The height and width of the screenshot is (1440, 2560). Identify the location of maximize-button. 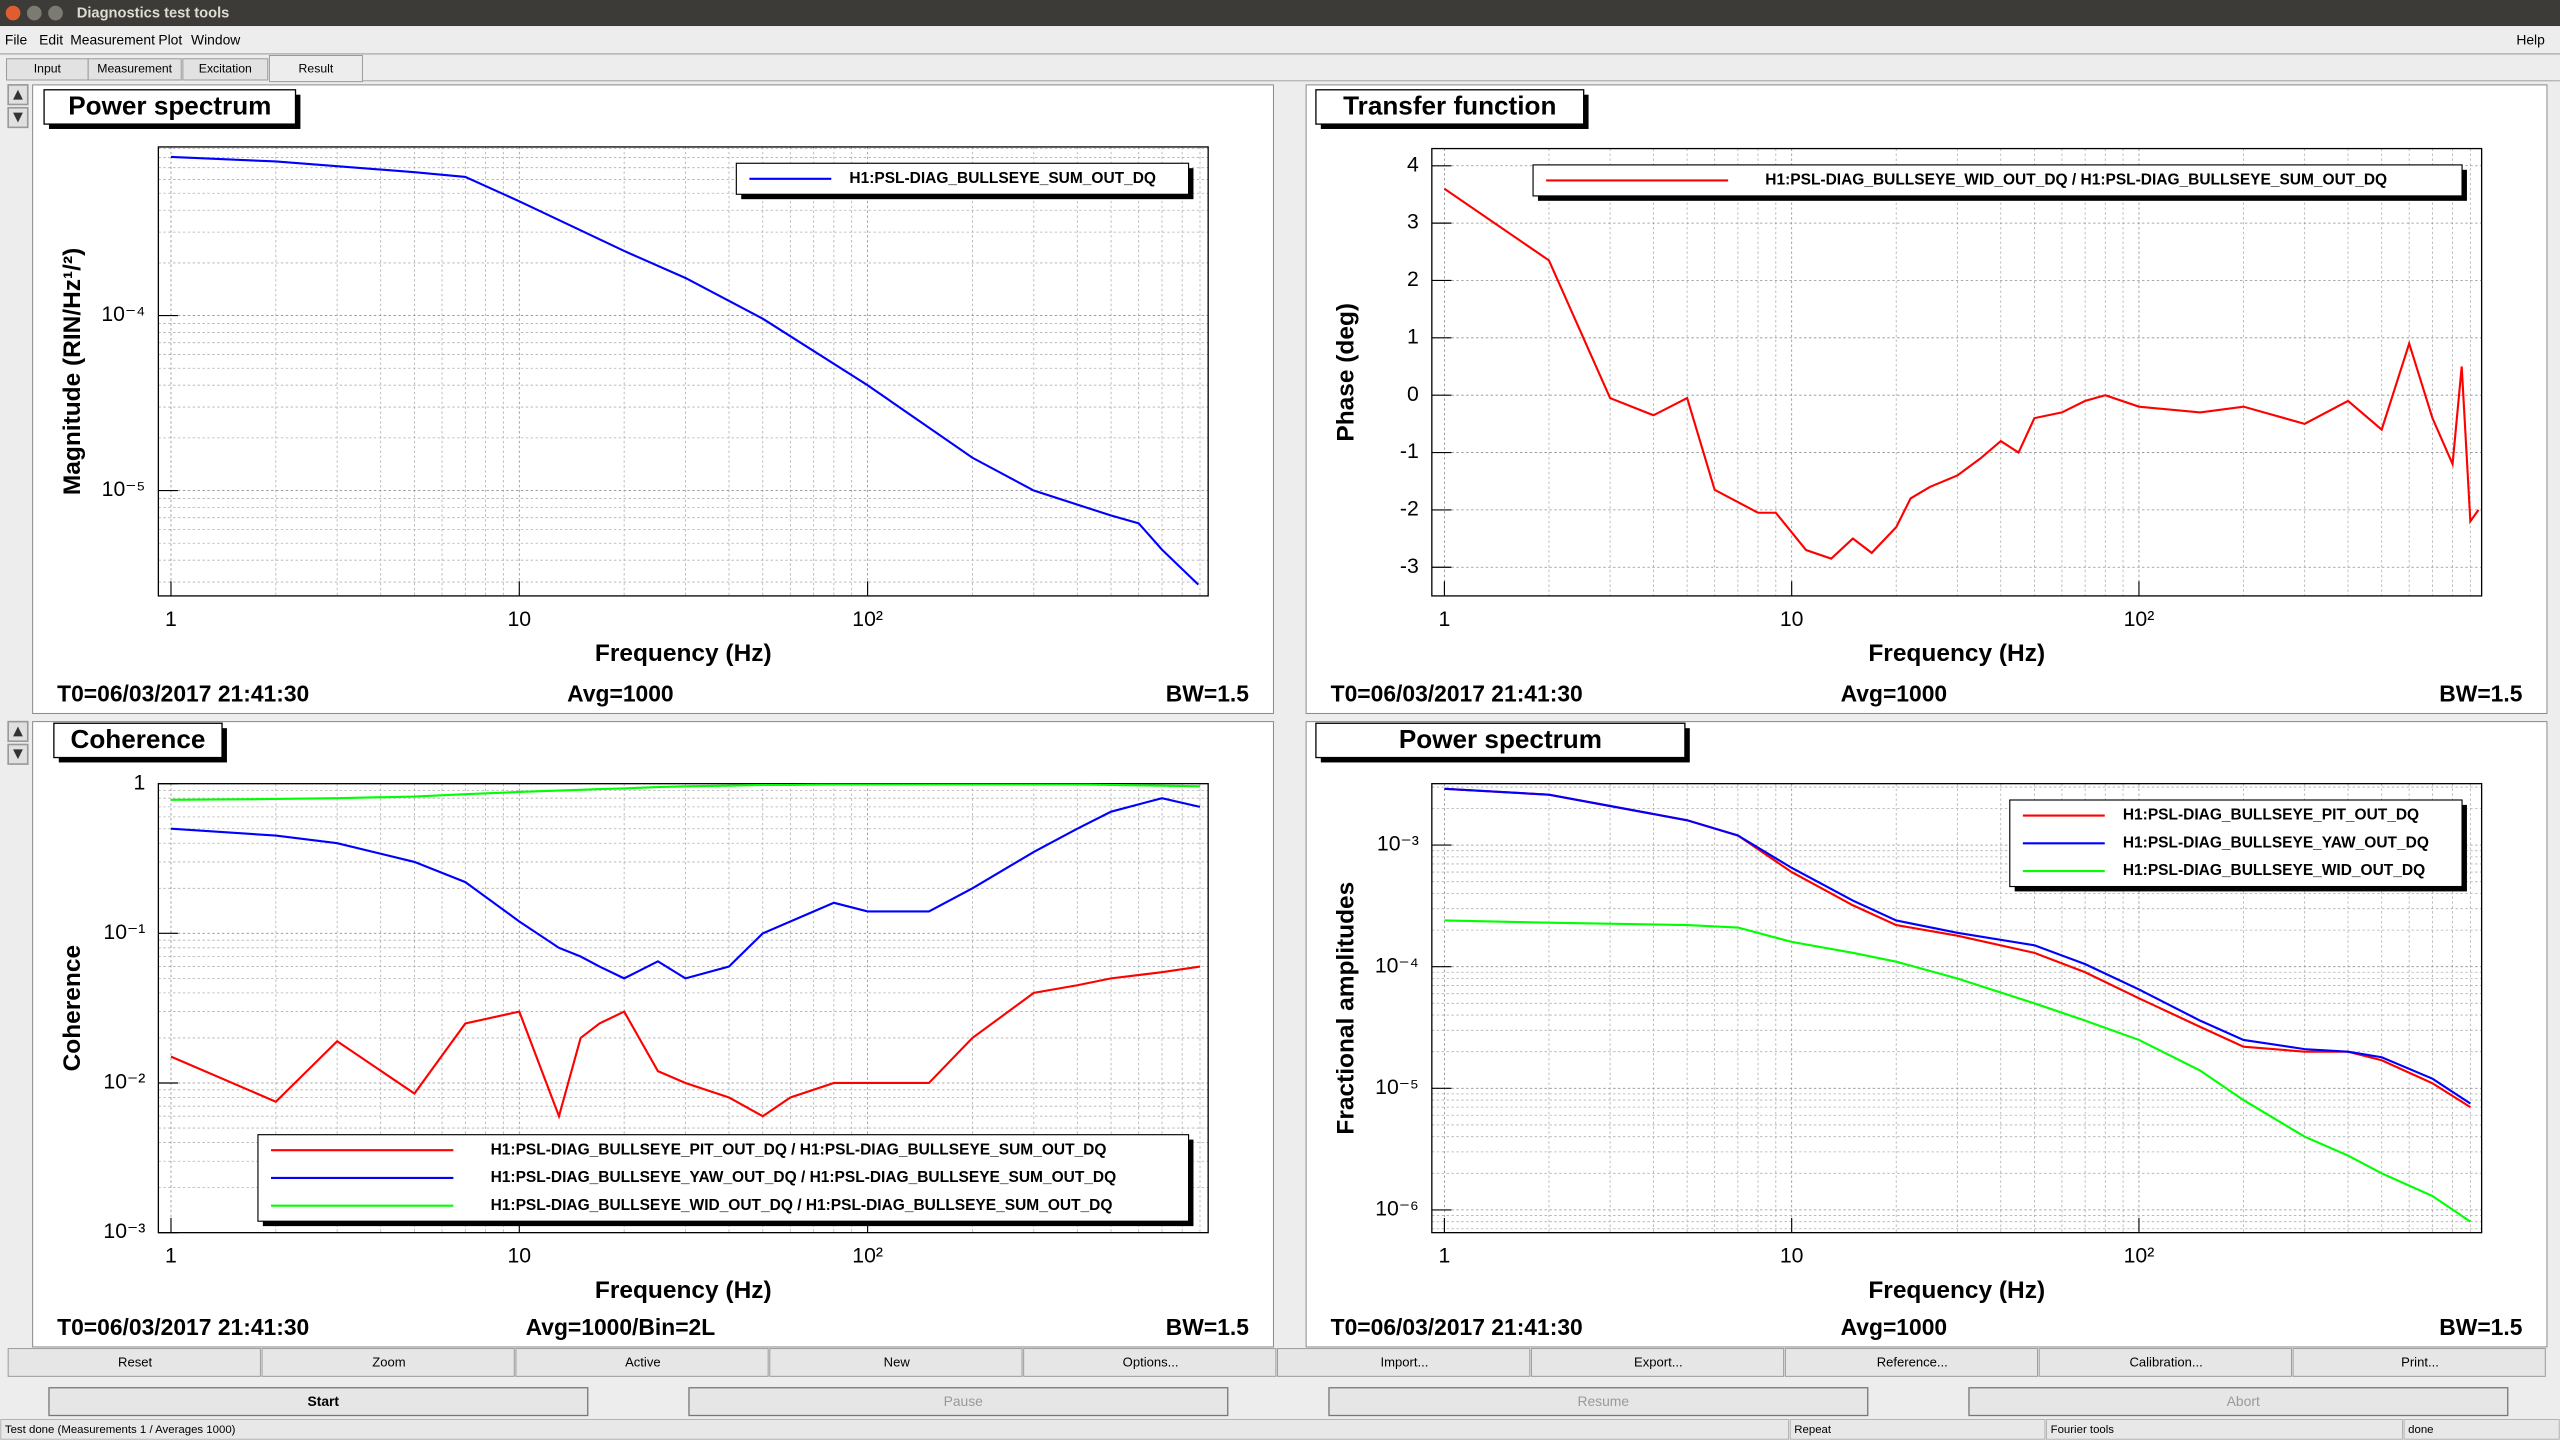
(55, 13).